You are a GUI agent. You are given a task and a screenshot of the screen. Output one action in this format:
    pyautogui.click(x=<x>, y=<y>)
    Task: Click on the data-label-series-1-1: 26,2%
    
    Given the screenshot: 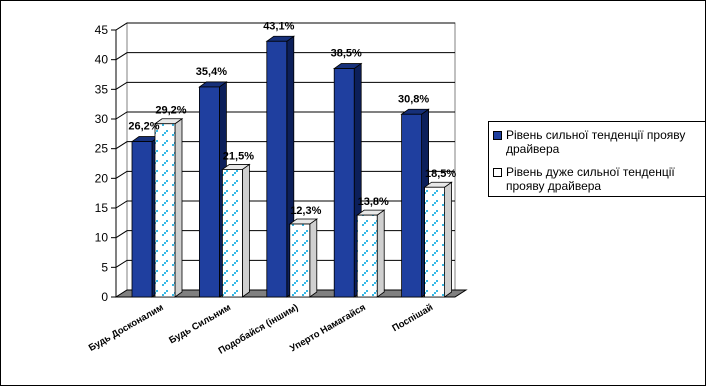 What is the action you would take?
    pyautogui.click(x=143, y=127)
    